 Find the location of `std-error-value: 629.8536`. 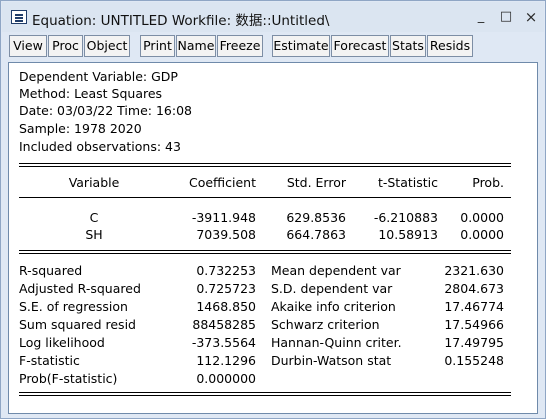

std-error-value: 629.8536 is located at coordinates (316, 217).